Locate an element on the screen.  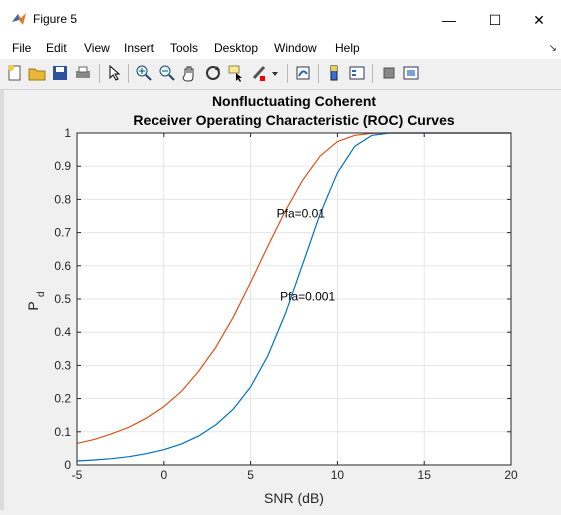
menu-help: Help is located at coordinates (347, 48).